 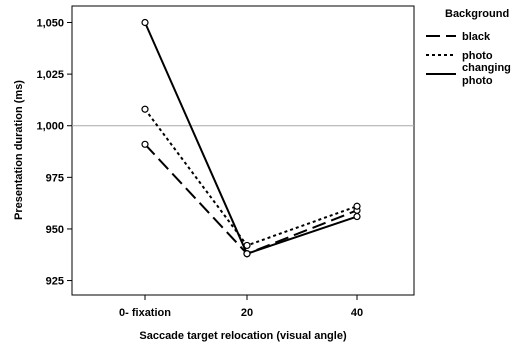 What do you see at coordinates (476, 37) in the screenshot?
I see `legend-label: black` at bounding box center [476, 37].